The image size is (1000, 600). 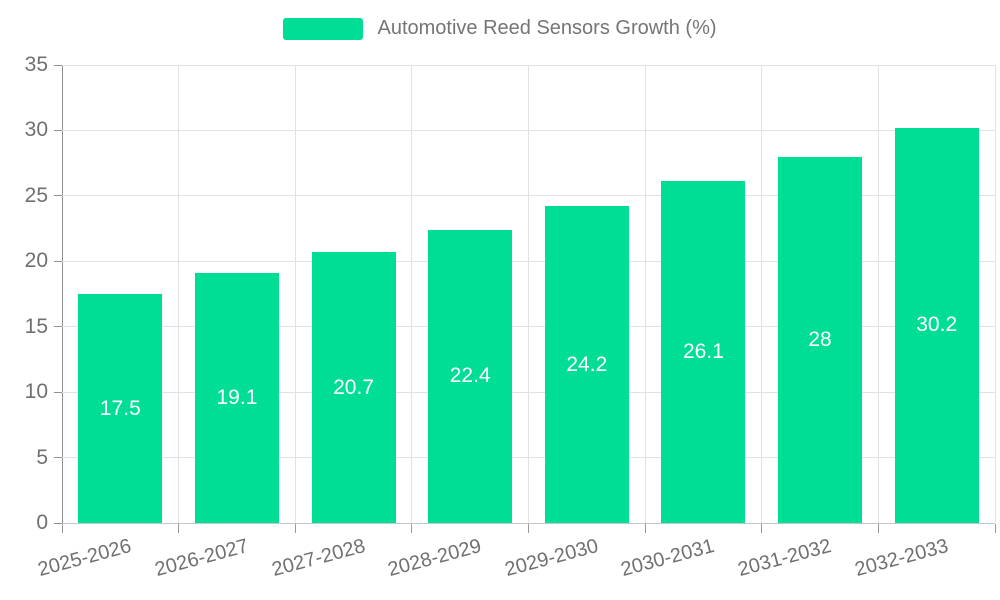 I want to click on y-axis-tick-label: 0, so click(x=42, y=522).